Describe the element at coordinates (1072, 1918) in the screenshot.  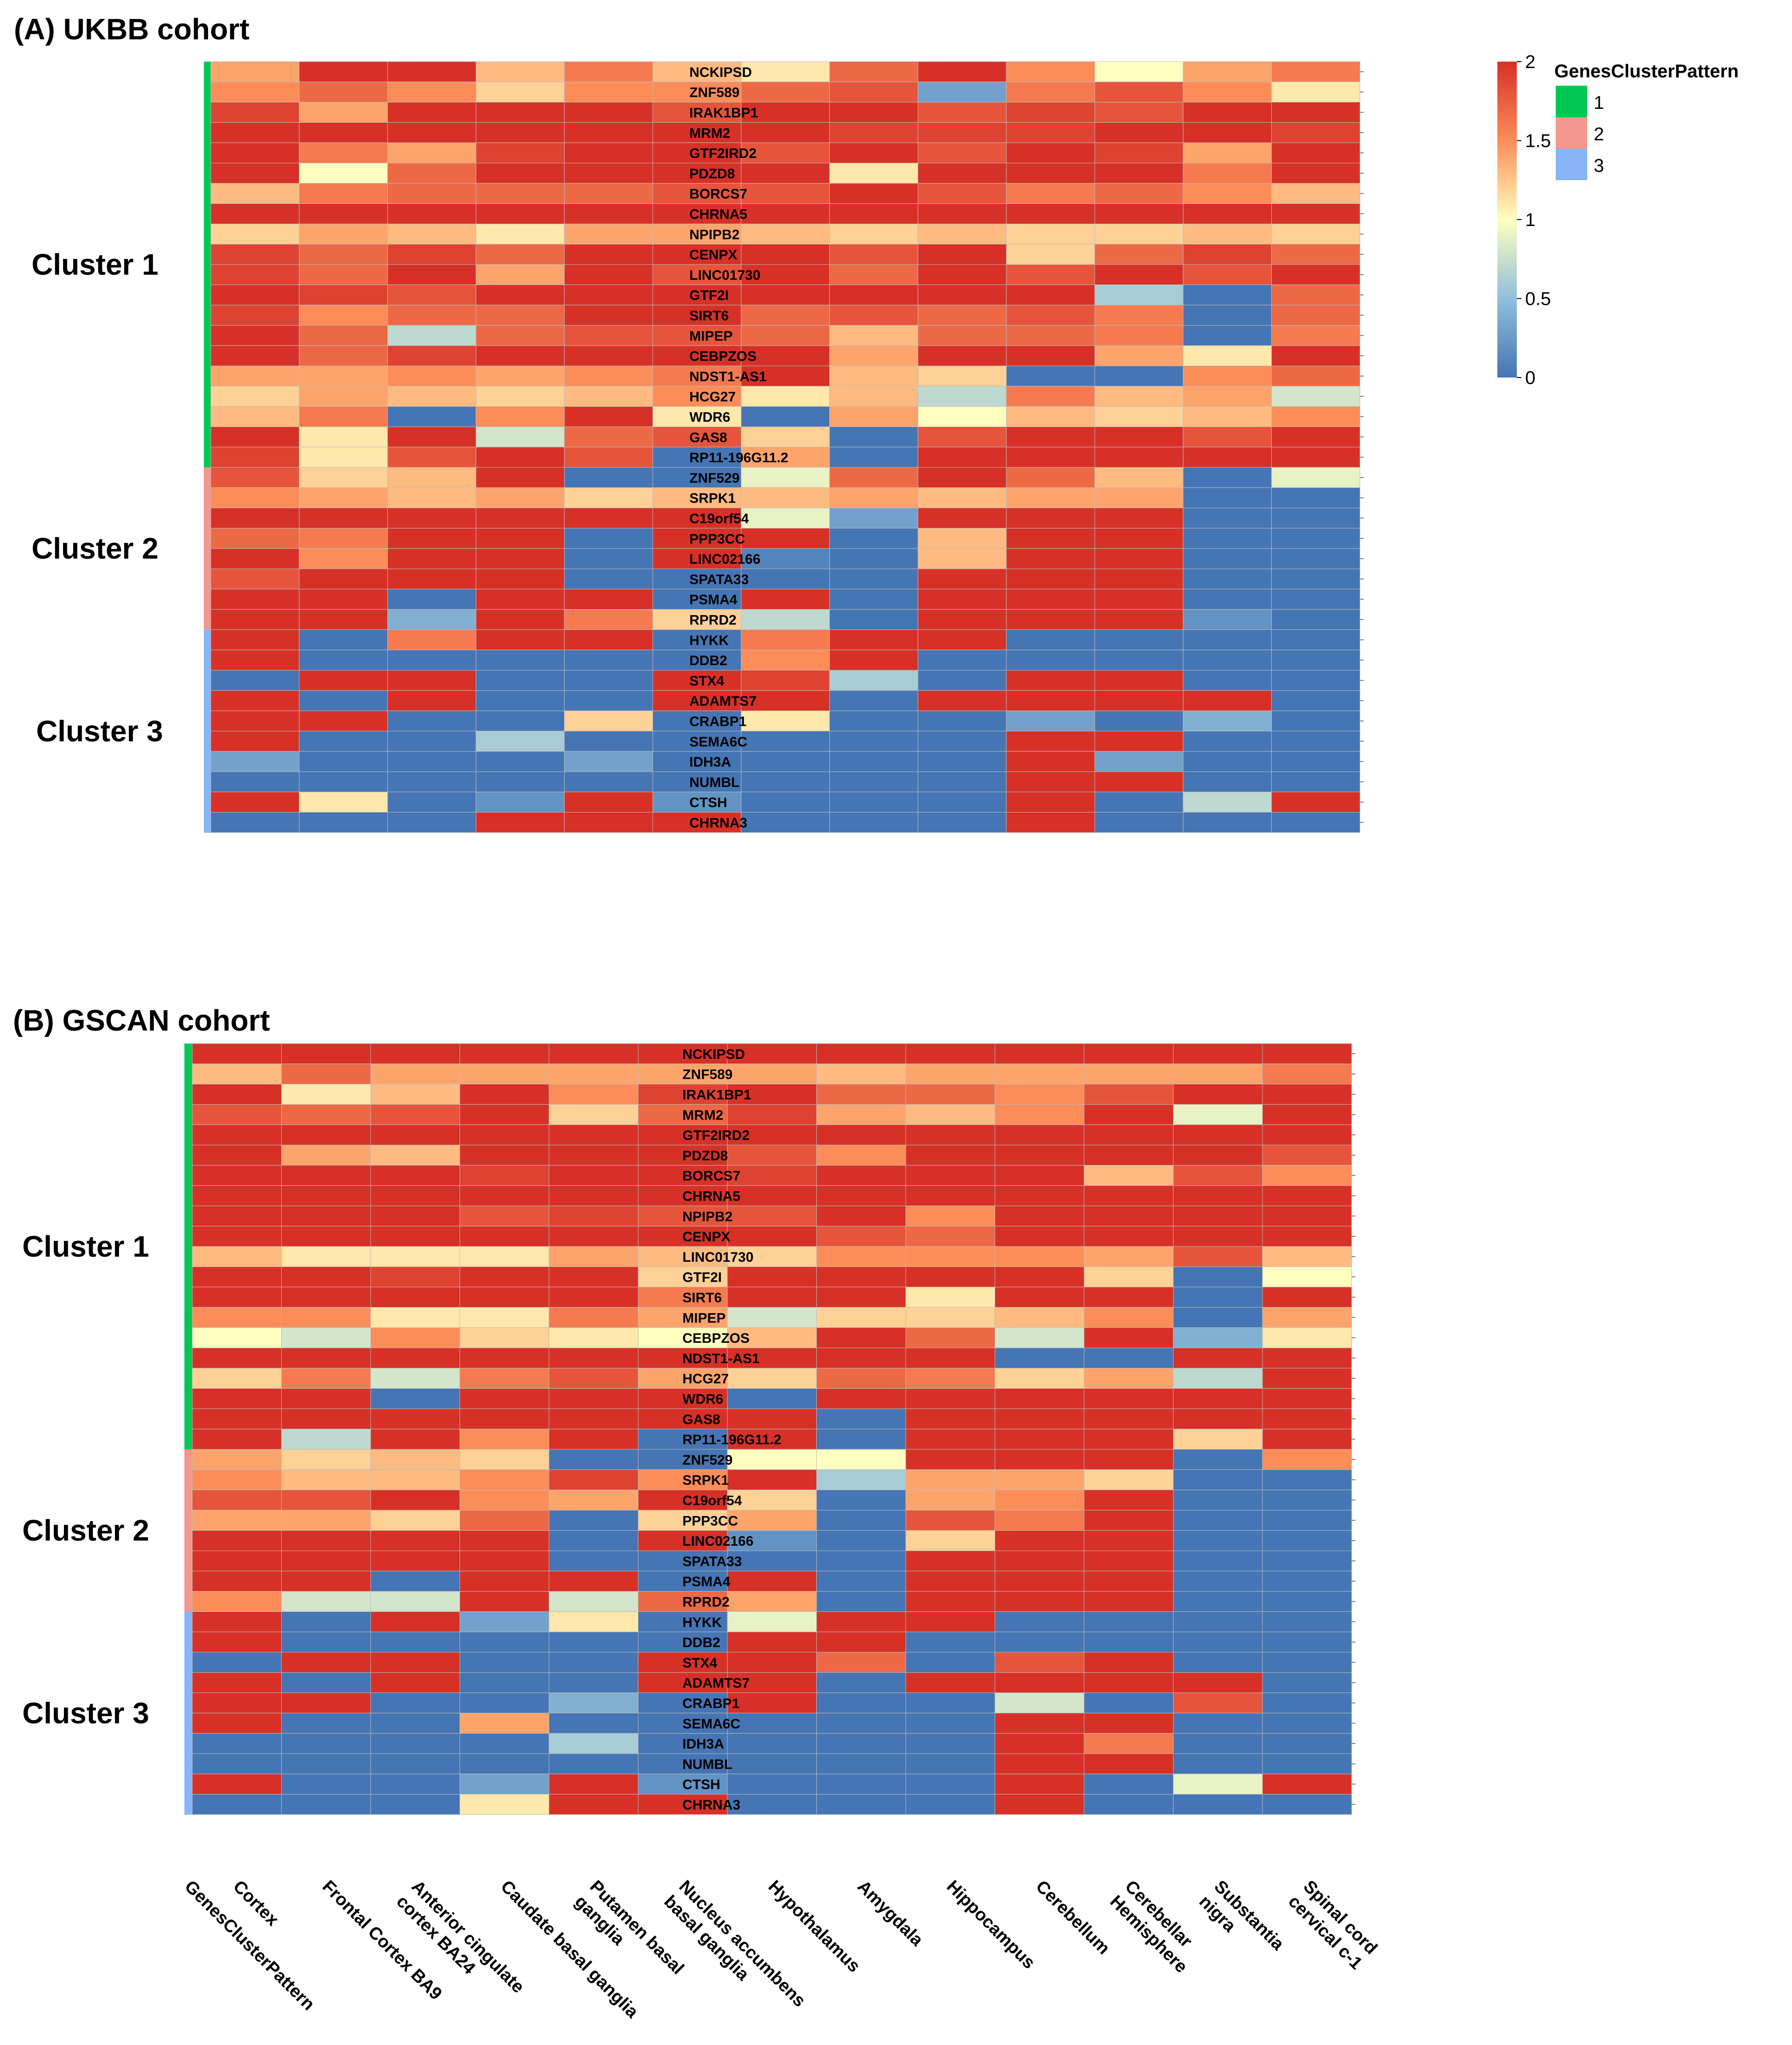
I see `column-label: Cerebellum` at that location.